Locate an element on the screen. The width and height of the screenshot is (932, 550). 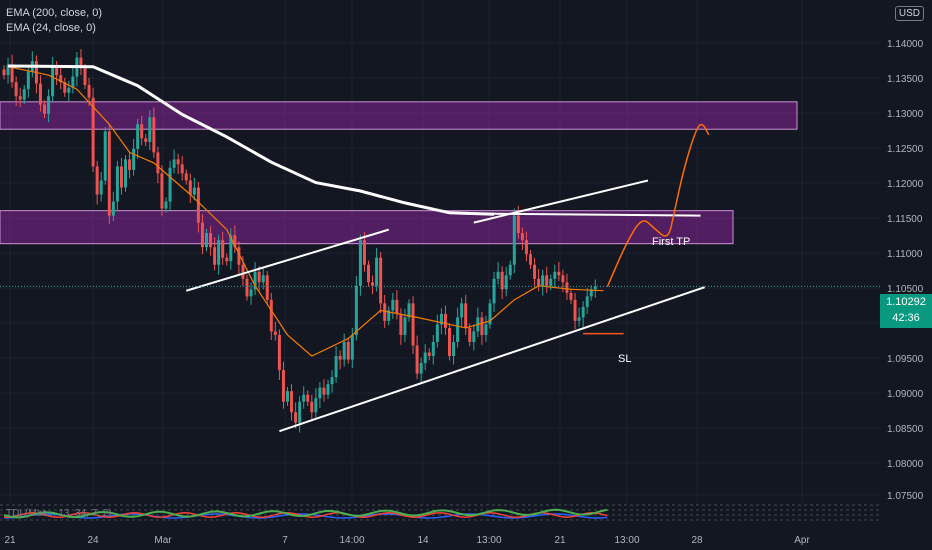
sl-label: SL is located at coordinates (624, 359).